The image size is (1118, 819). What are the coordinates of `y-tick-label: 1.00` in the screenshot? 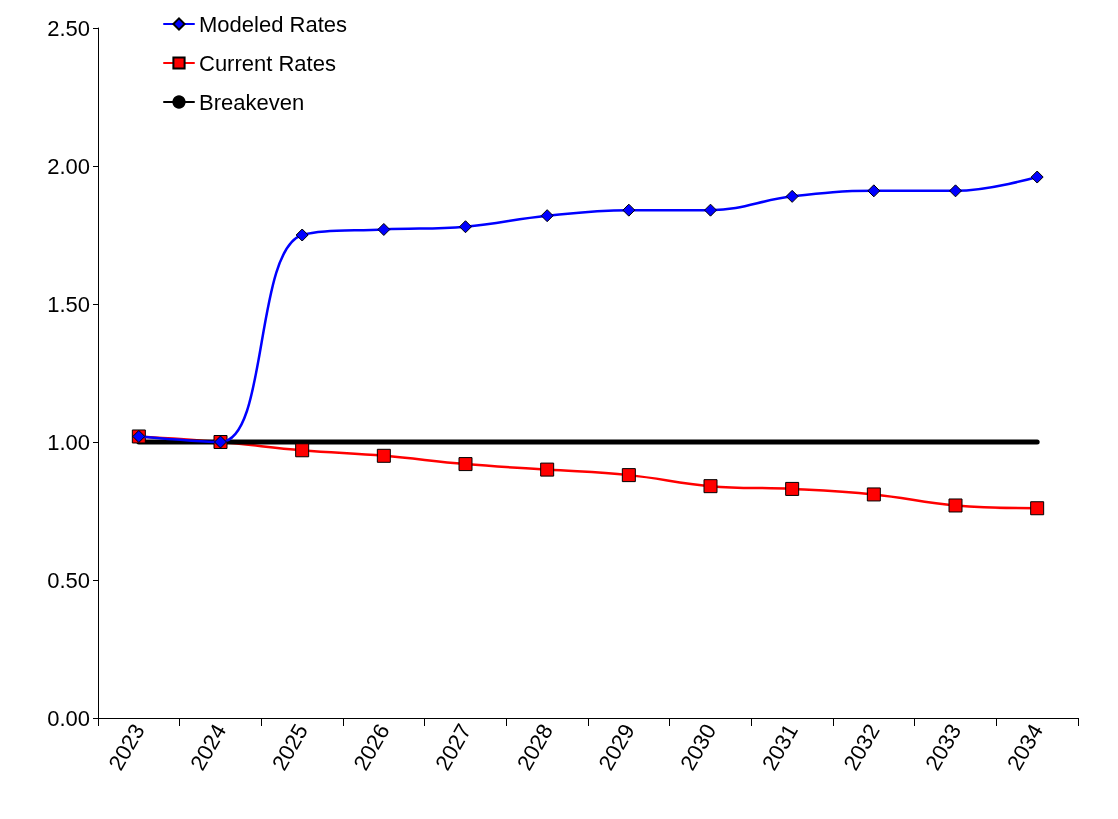 It's located at (68, 442).